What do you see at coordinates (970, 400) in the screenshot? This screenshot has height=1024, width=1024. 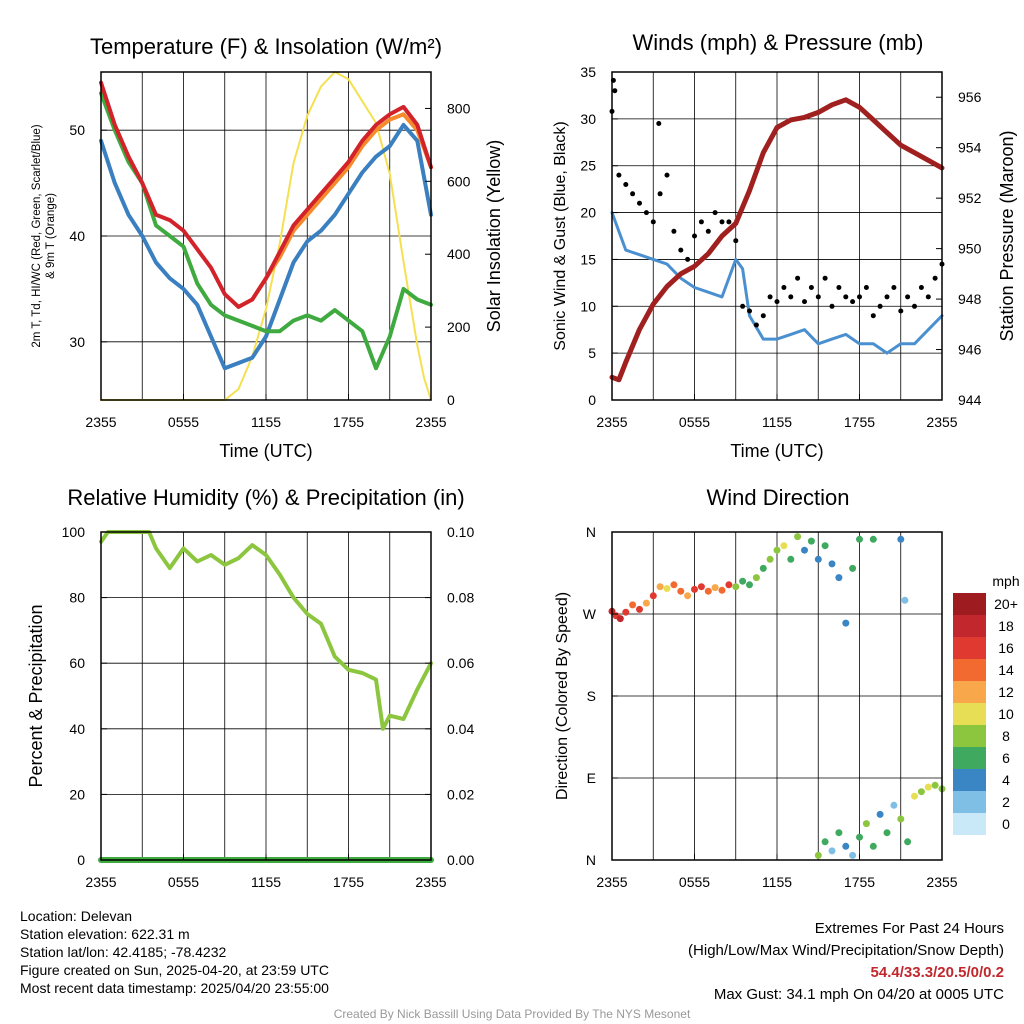 I see `y2-tick-label: 944` at bounding box center [970, 400].